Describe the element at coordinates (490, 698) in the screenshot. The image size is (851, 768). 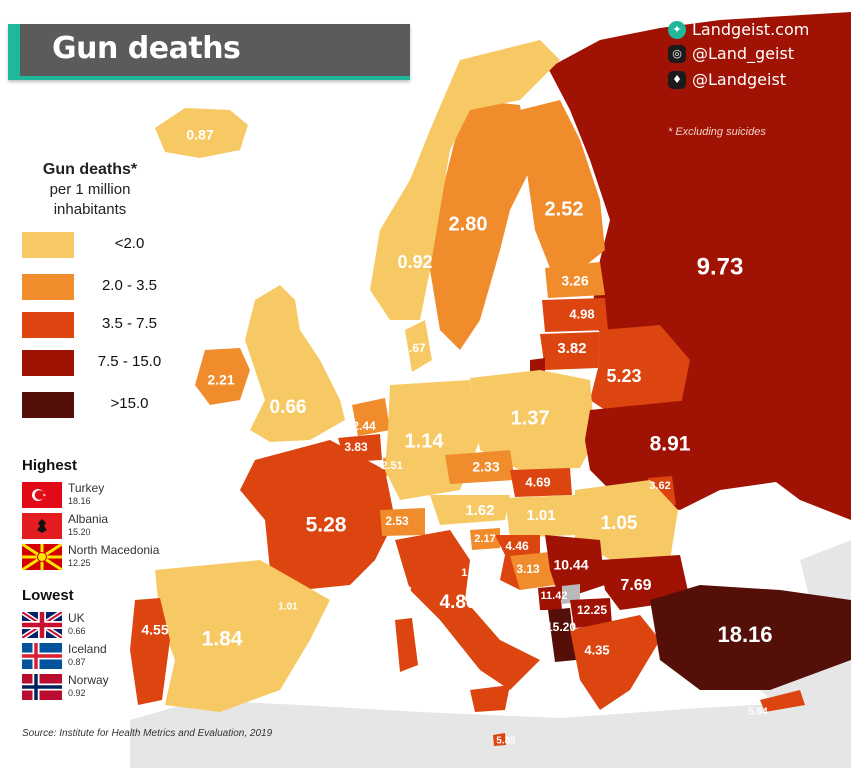
I see `region-sicily` at that location.